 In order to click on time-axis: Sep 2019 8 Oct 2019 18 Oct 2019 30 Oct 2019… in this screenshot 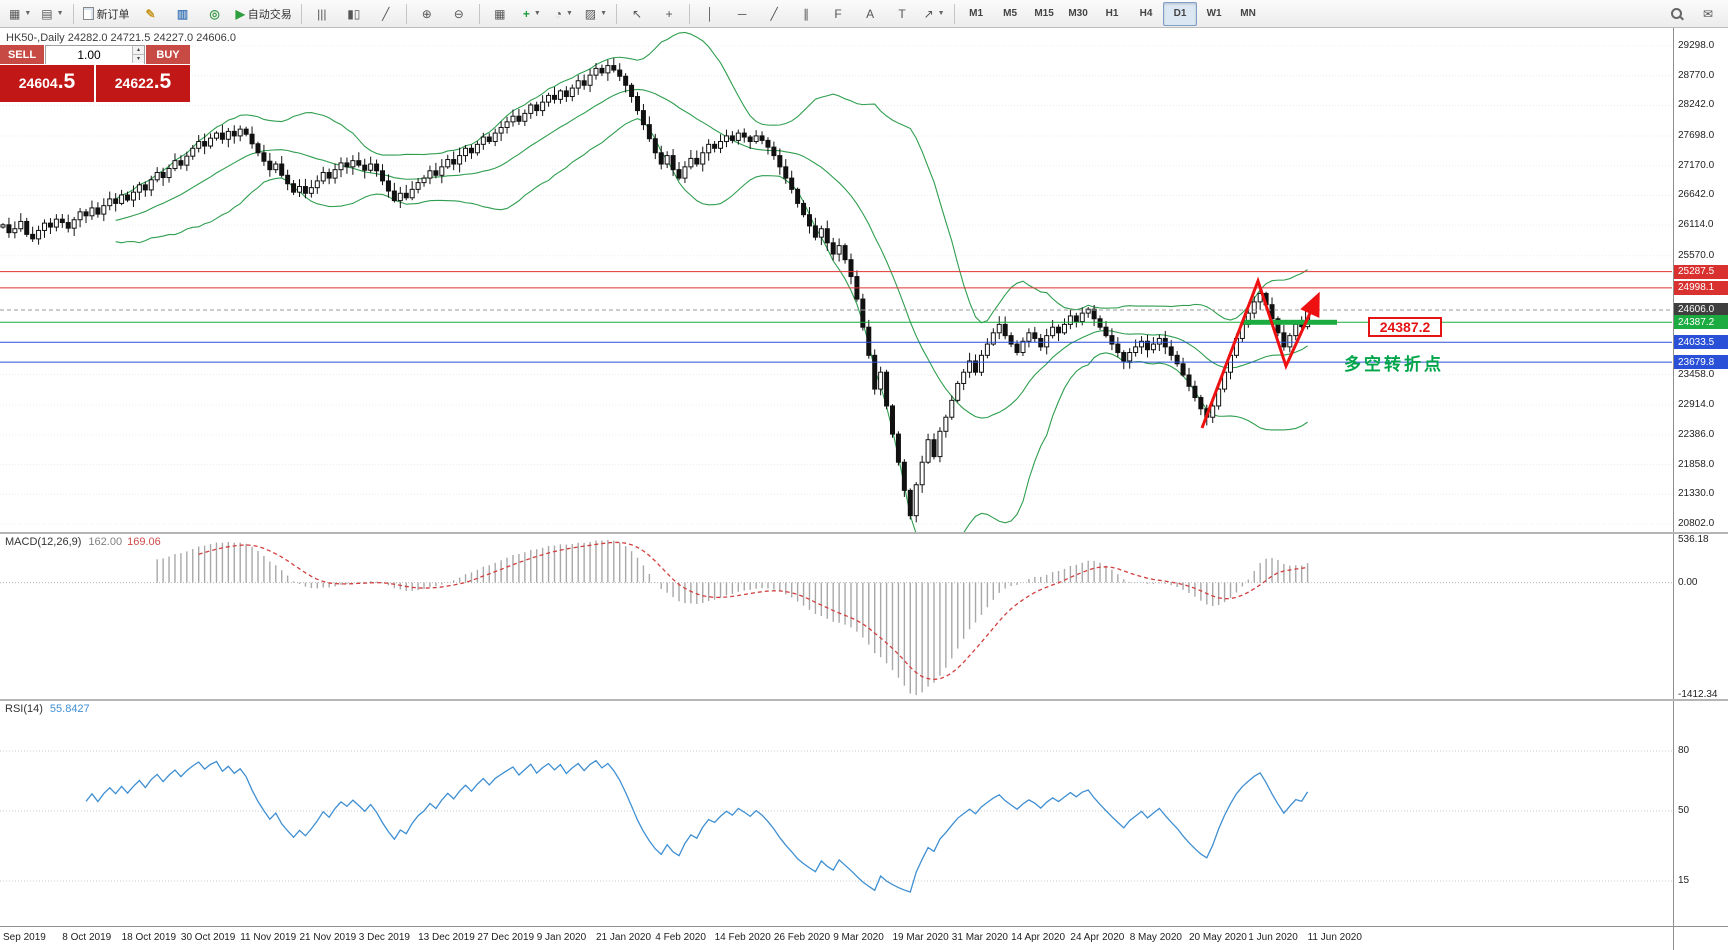, I will do `click(864, 938)`.